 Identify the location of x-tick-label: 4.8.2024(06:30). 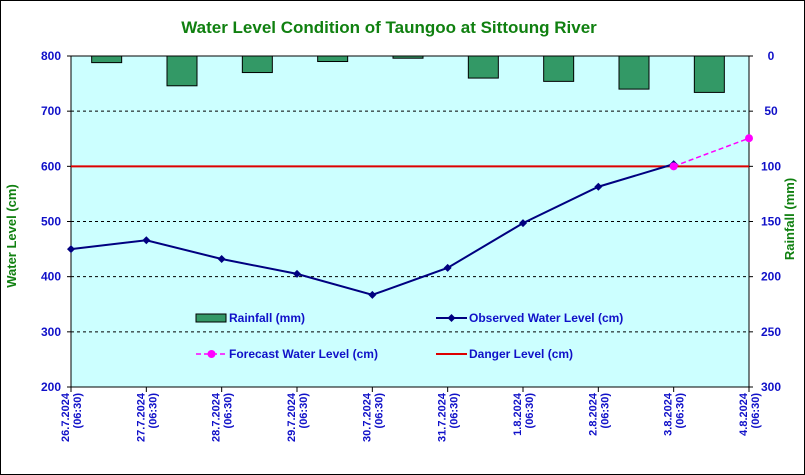
(750, 414).